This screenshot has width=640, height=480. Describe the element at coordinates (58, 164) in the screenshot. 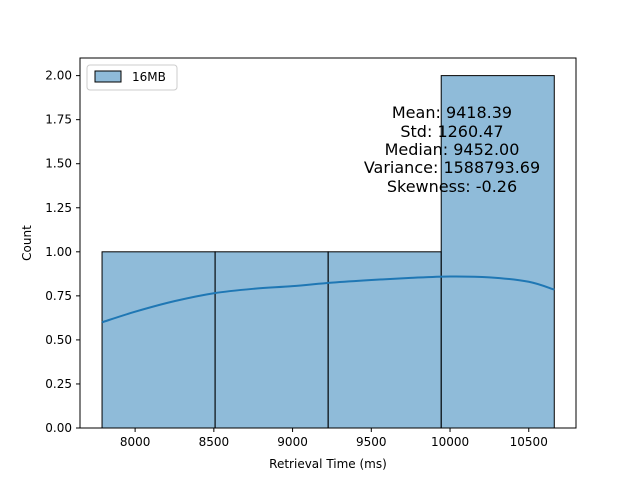

I see `y-tick-label: 1.50` at that location.